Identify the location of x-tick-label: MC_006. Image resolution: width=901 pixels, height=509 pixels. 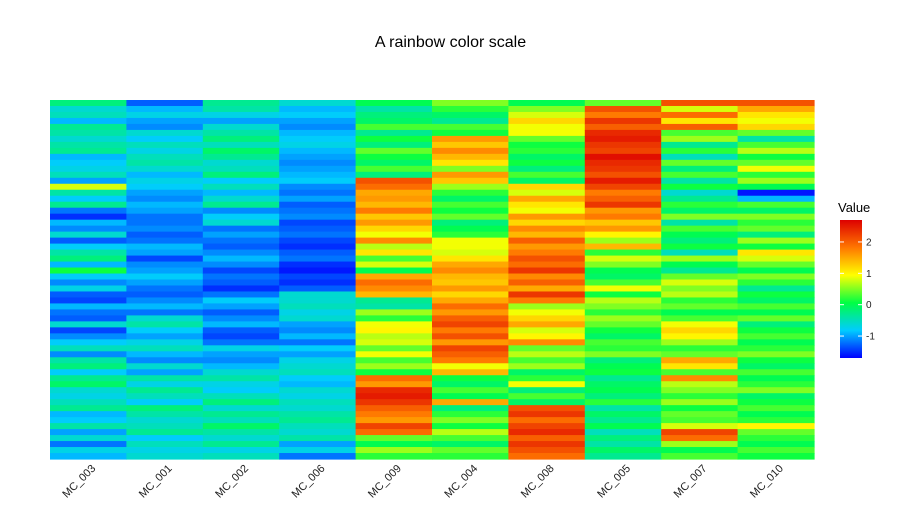
(309, 482).